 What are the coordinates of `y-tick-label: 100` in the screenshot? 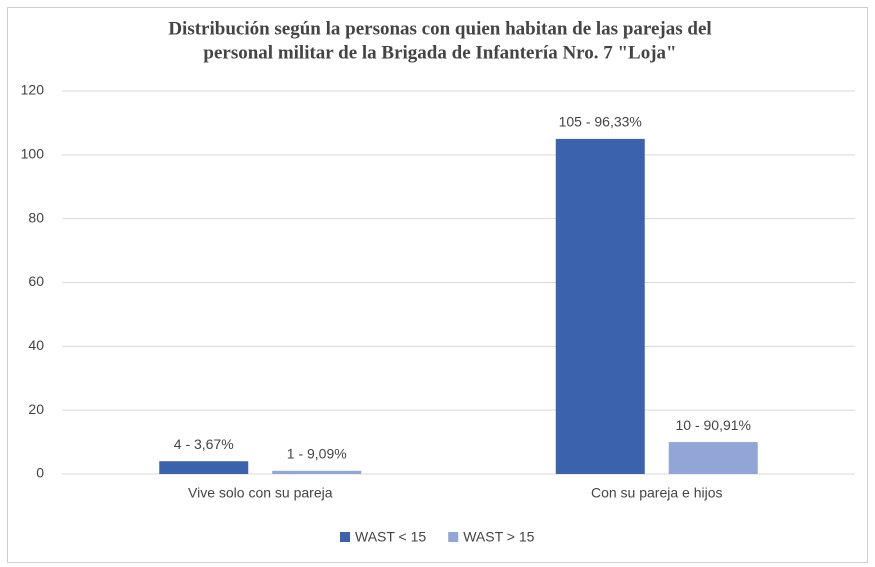 It's located at (33, 154).